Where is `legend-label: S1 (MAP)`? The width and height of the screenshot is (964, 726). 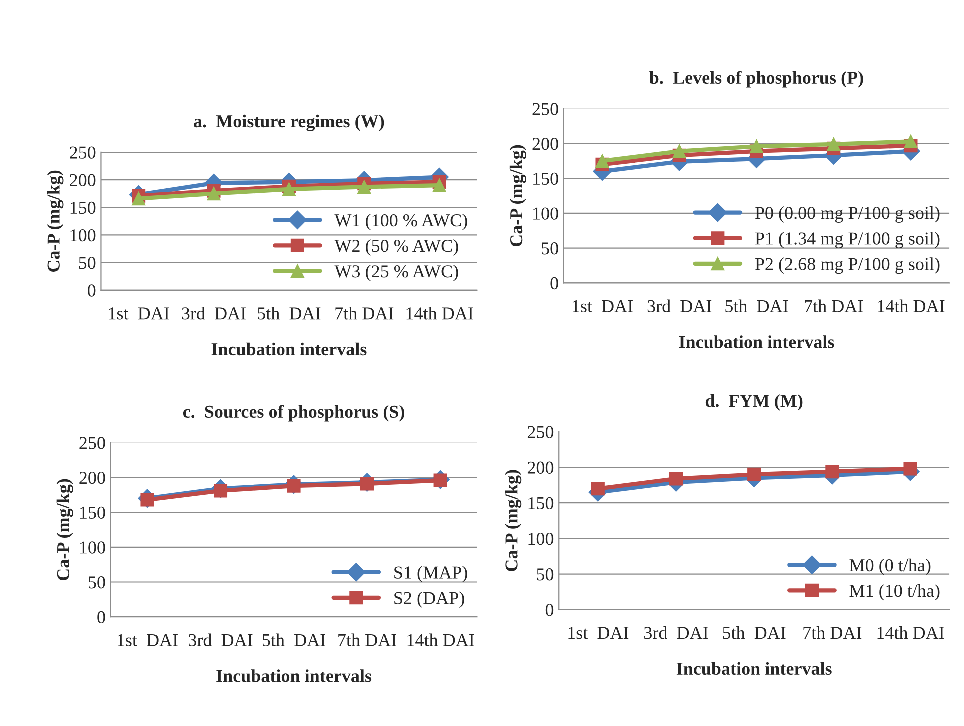
legend-label: S1 (MAP) is located at coordinates (431, 574).